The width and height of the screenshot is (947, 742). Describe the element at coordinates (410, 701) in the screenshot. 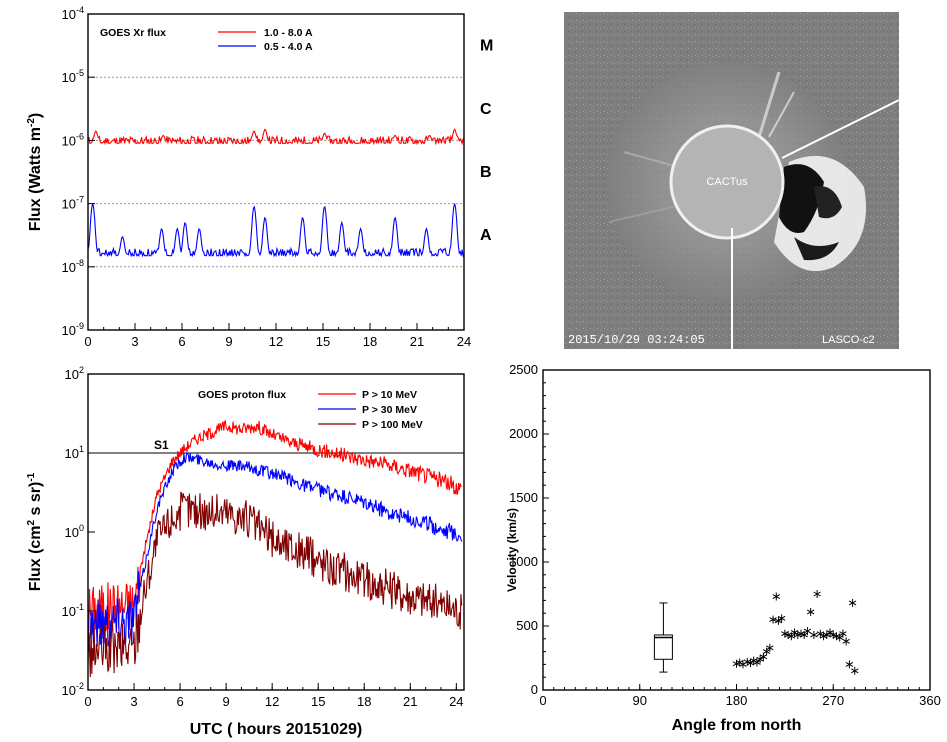

I see `proton-x-tick-label: 21` at that location.